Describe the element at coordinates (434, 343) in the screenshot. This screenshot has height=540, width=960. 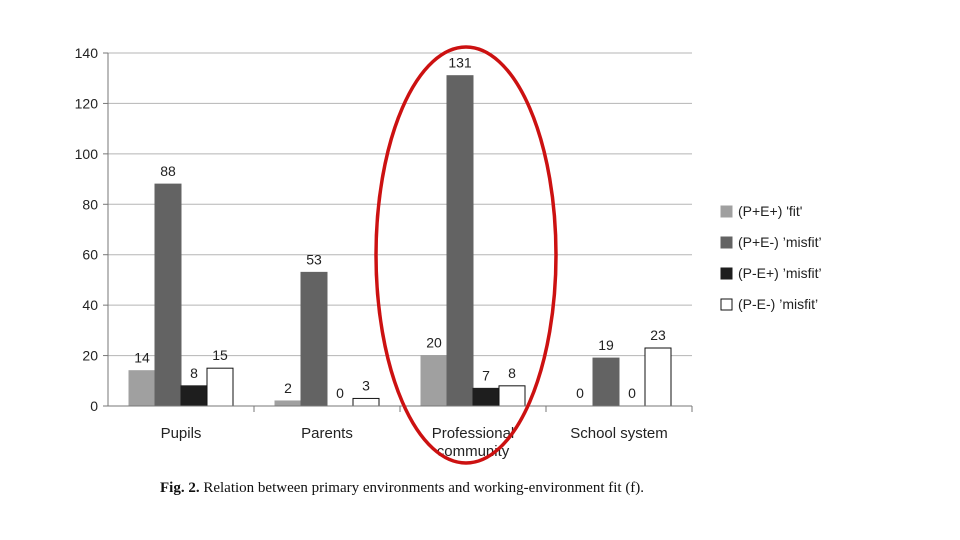
I see `data-label: 20` at that location.